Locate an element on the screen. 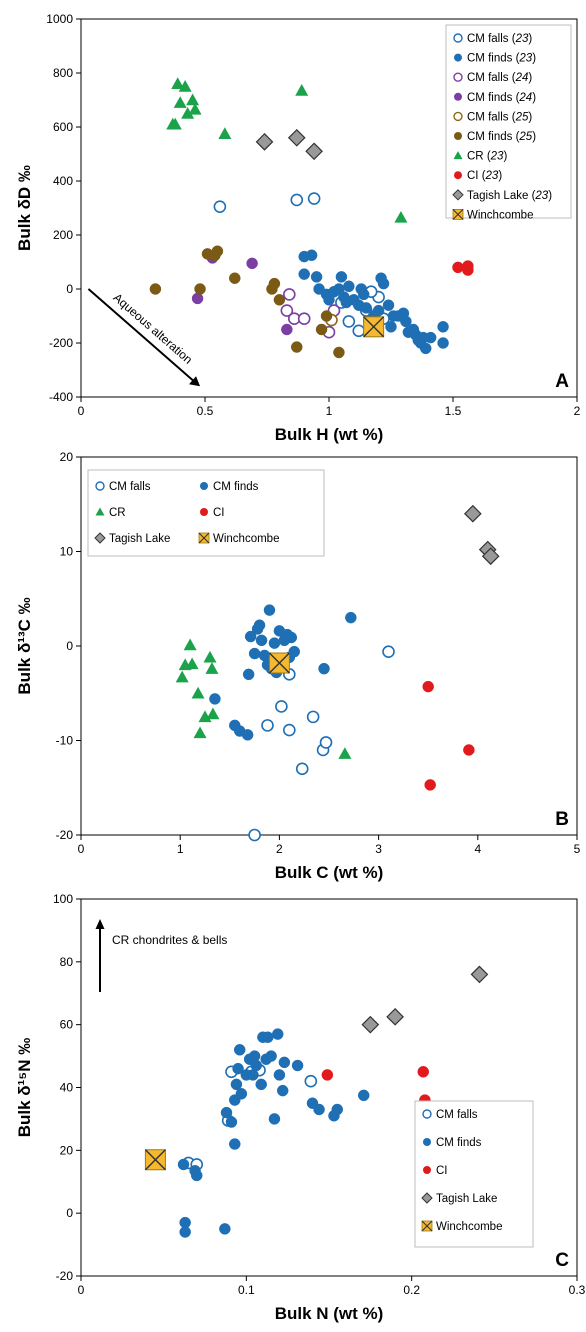  legend-entry: CR is located at coordinates (117, 513).